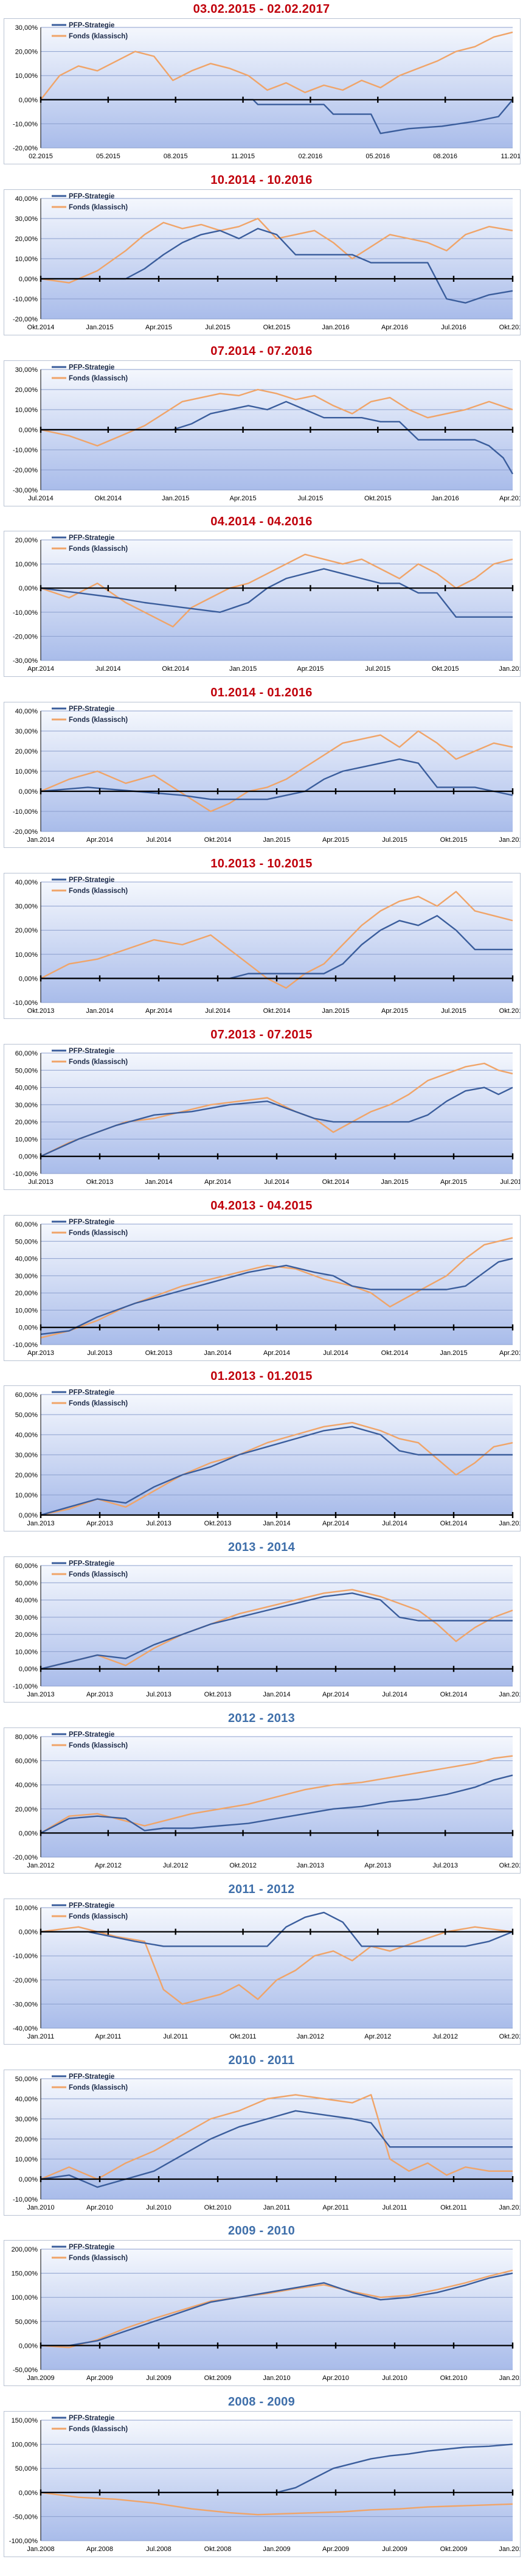  I want to click on x-tick-label: Apr.2014, so click(41, 669).